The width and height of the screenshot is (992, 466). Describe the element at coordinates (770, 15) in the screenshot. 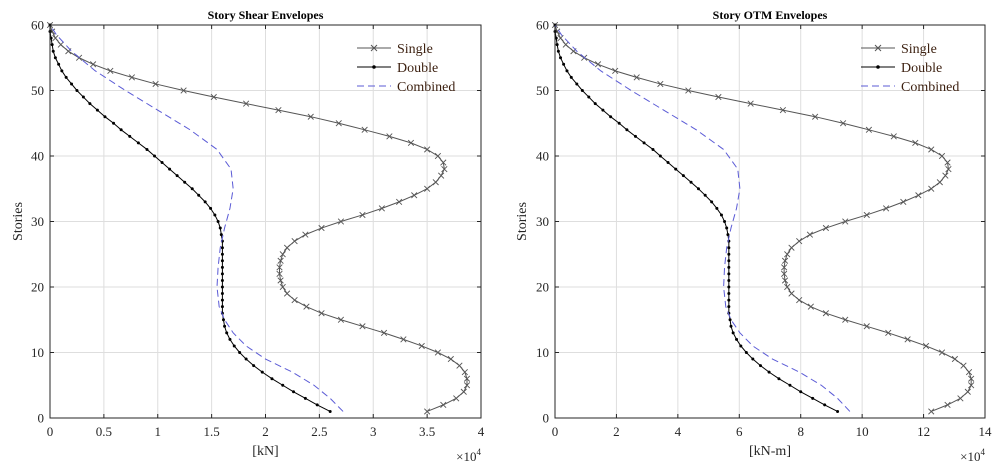

I see `chart-title: Story OTM Envelopes` at that location.